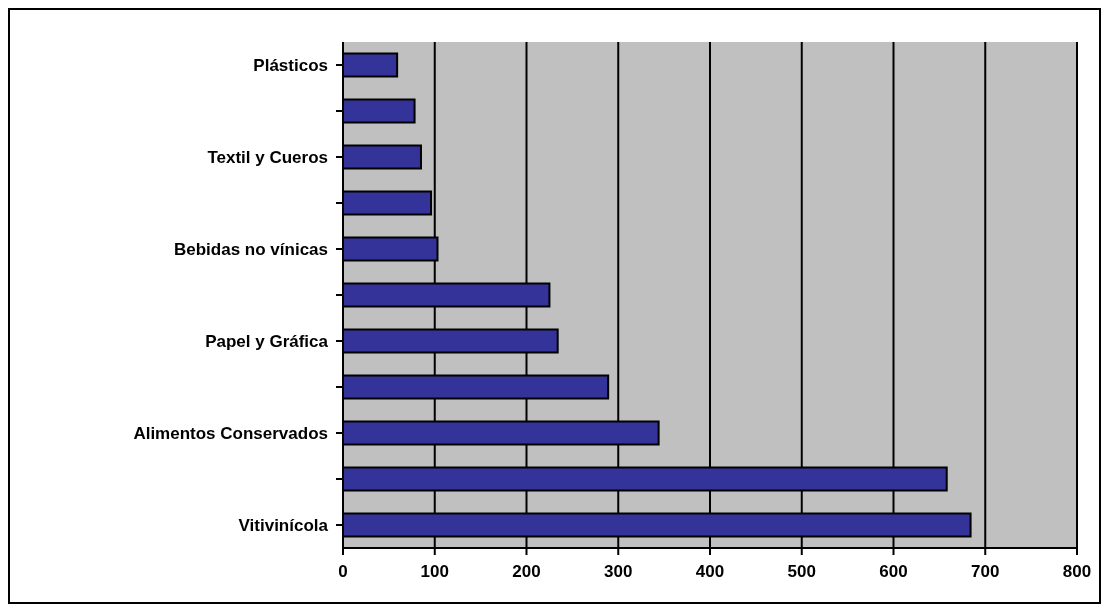 This screenshot has width=1109, height=612. Describe the element at coordinates (1077, 572) in the screenshot. I see `x-tick-label: 800` at that location.